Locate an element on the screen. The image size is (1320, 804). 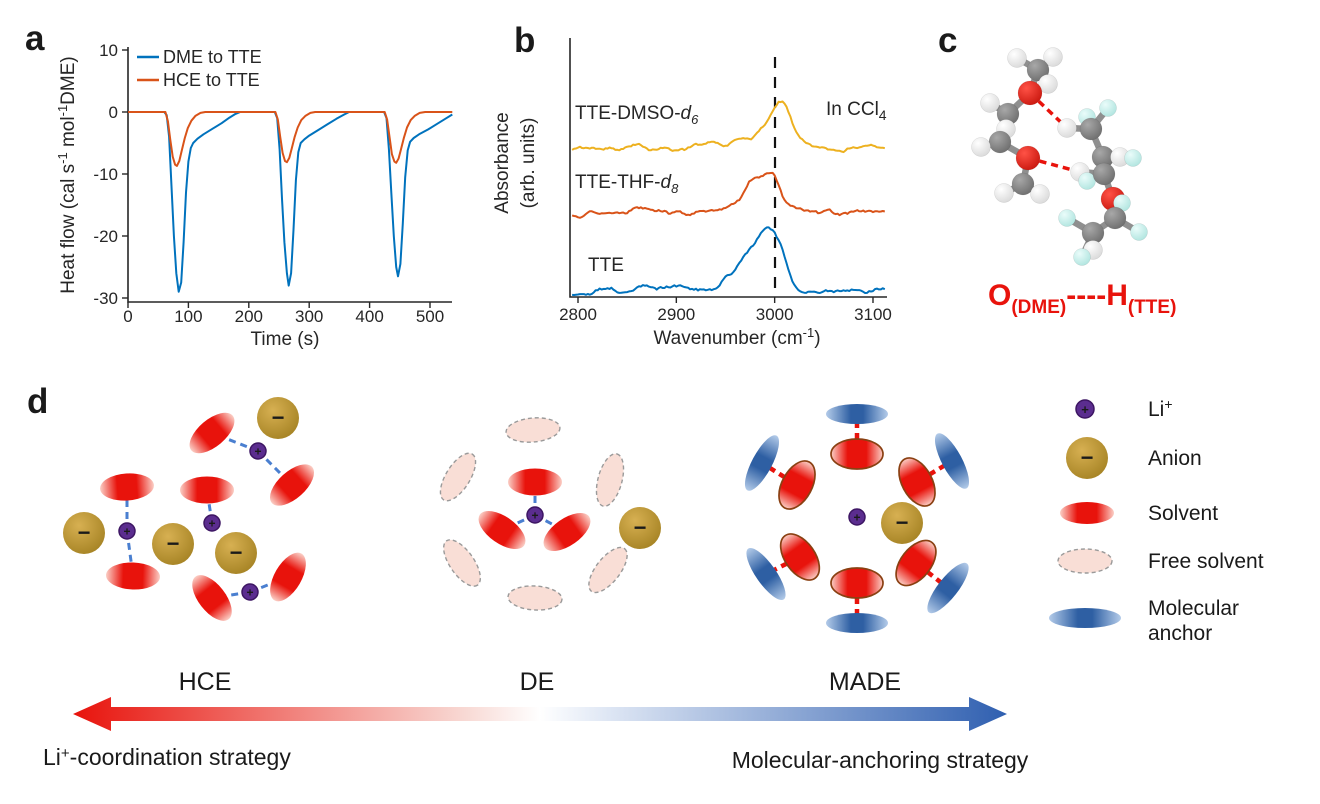
ylabel-sup1: -1 is located at coordinates (62, 158).